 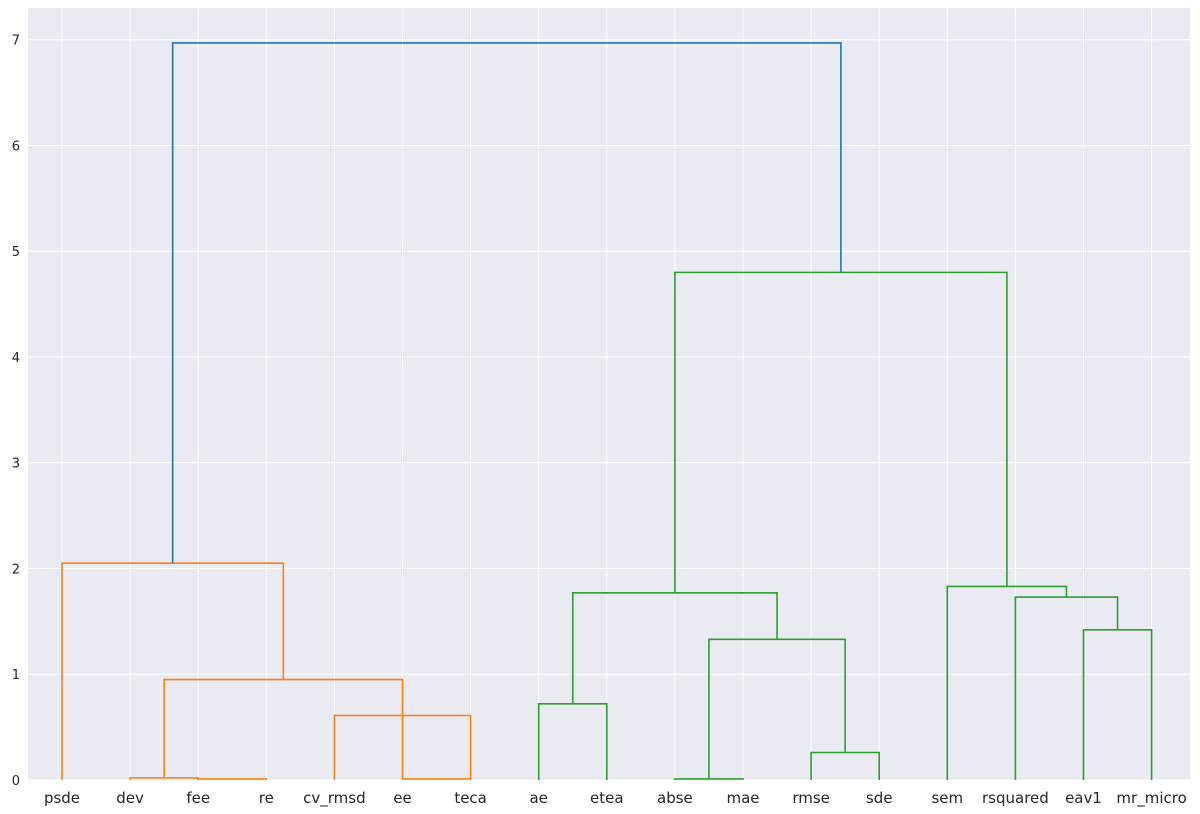 I want to click on leaf-label: cv_rmsd, so click(x=334, y=798).